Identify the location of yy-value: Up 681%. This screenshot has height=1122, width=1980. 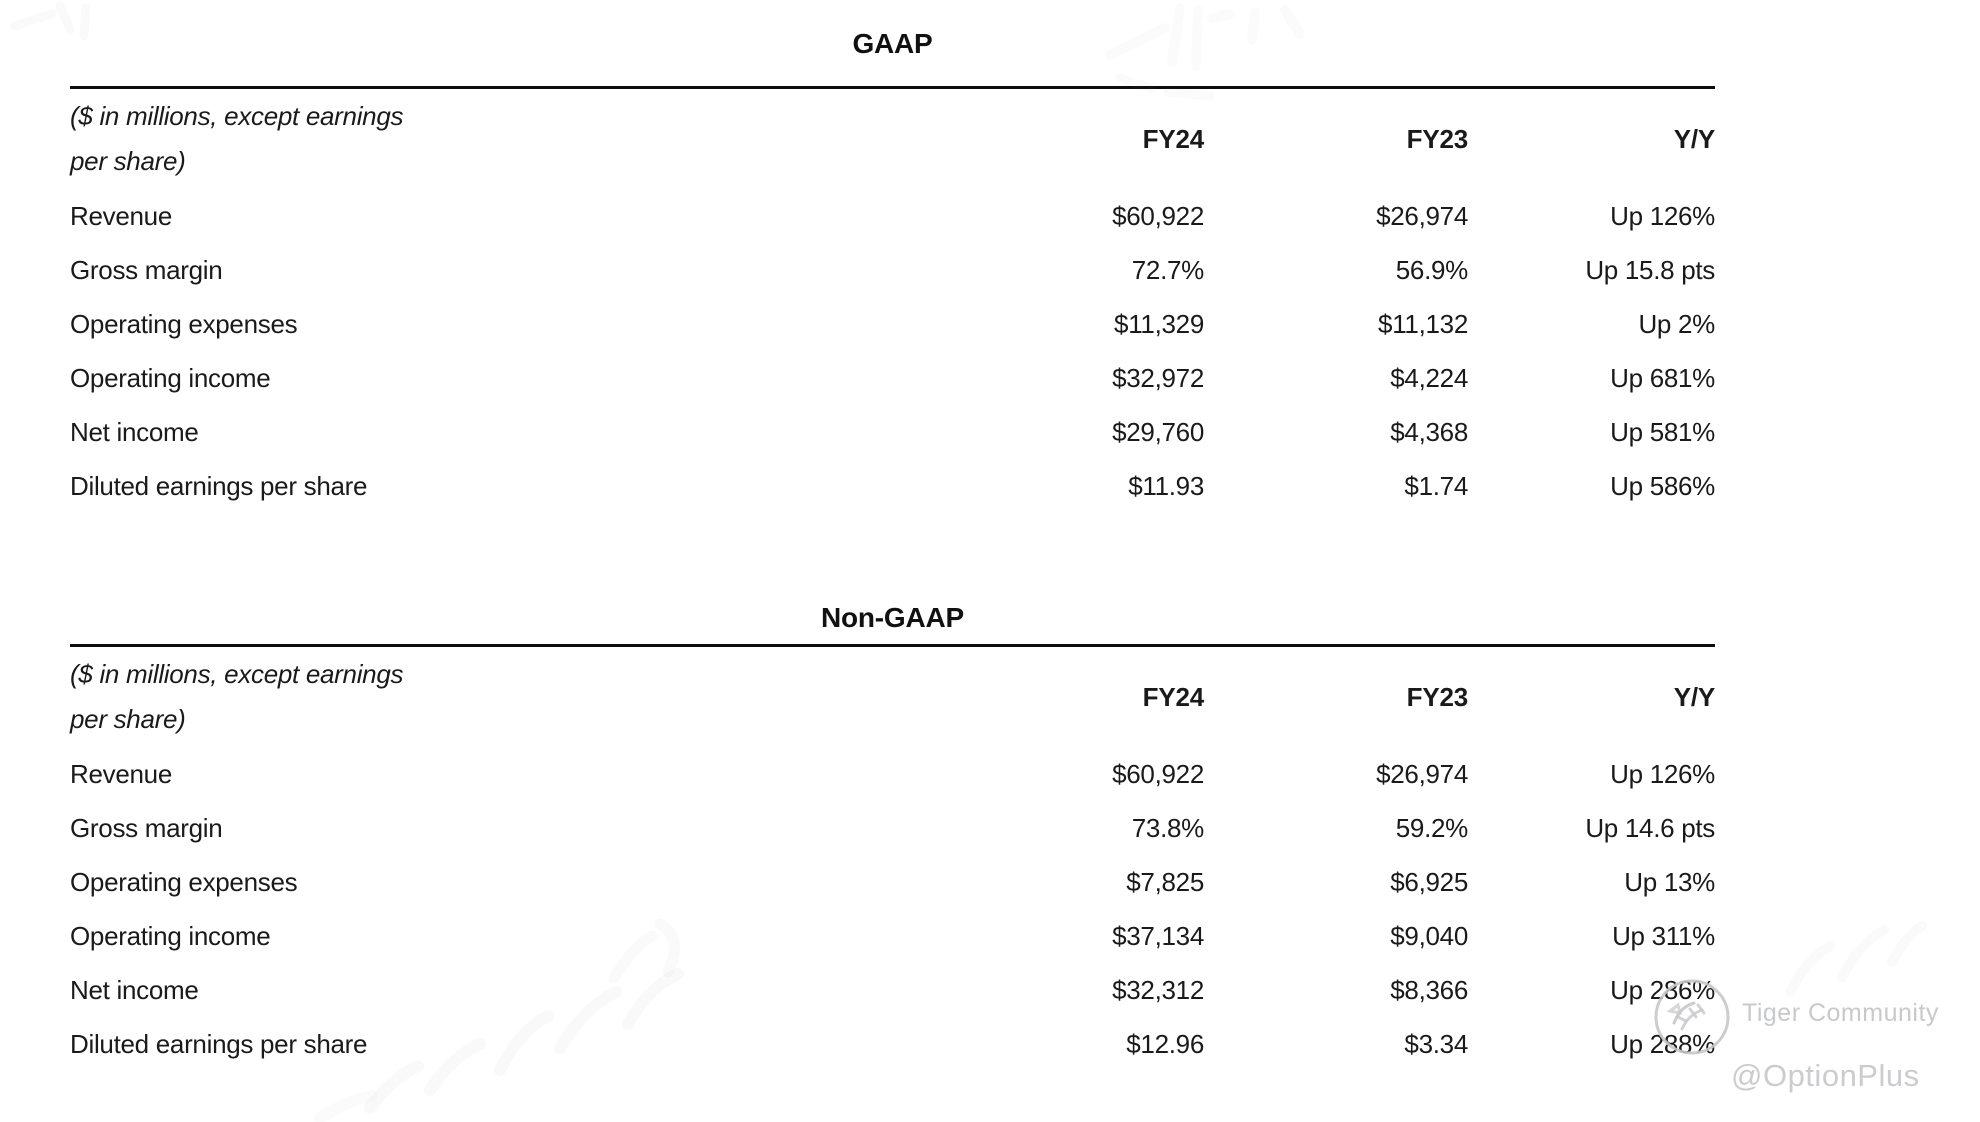
(1662, 377).